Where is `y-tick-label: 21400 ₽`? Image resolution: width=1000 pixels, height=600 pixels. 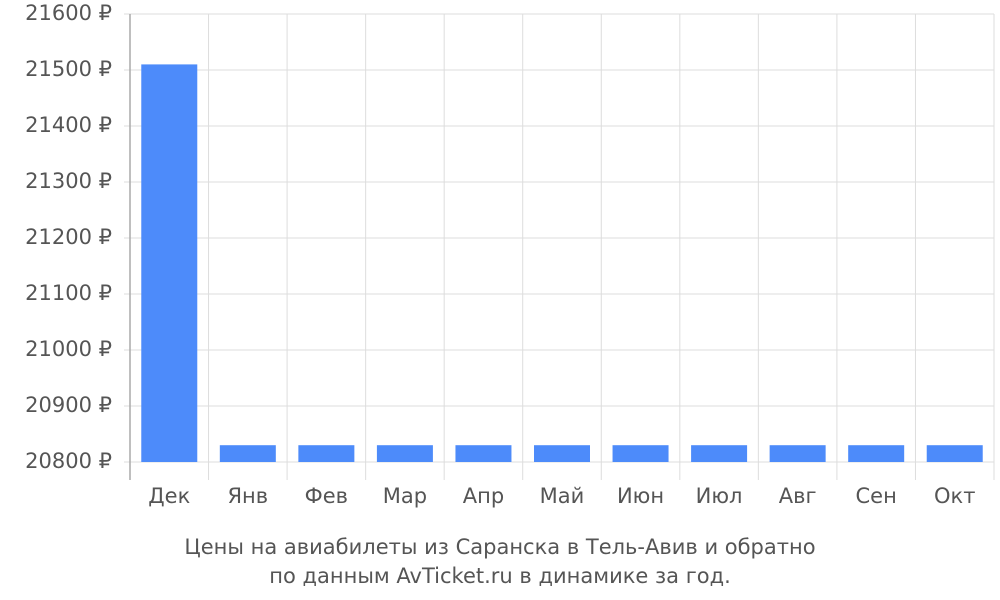 y-tick-label: 21400 ₽ is located at coordinates (68, 125).